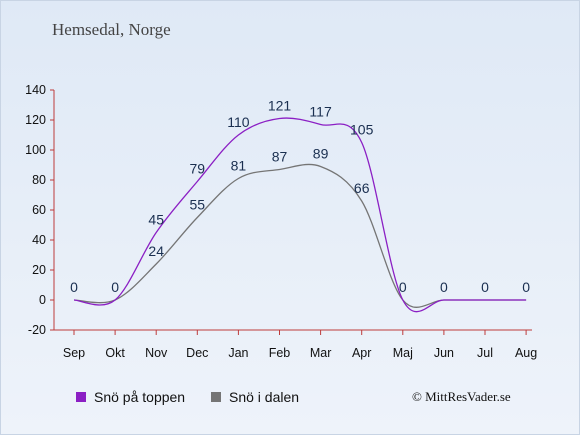 This screenshot has height=435, width=580. What do you see at coordinates (81, 397) in the screenshot?
I see `legend-swatch-top` at bounding box center [81, 397].